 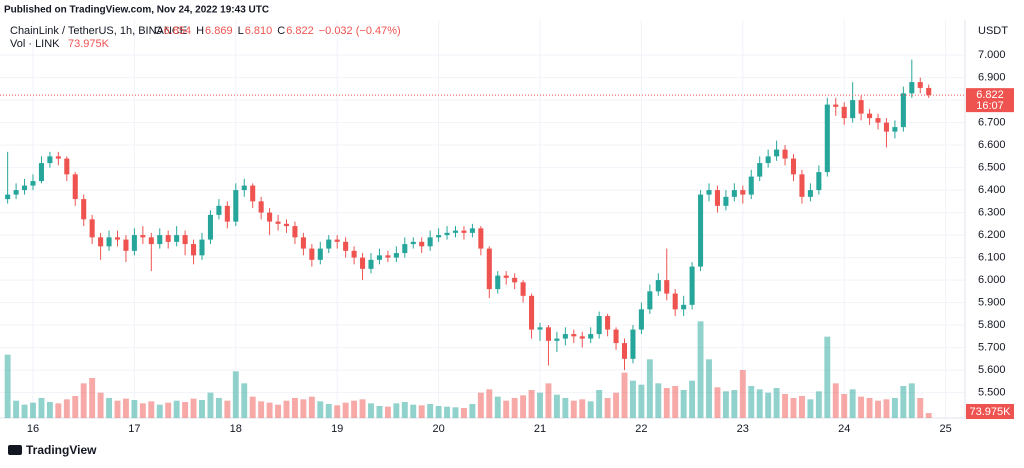 What do you see at coordinates (641, 429) in the screenshot?
I see `x-tick-label: 22` at bounding box center [641, 429].